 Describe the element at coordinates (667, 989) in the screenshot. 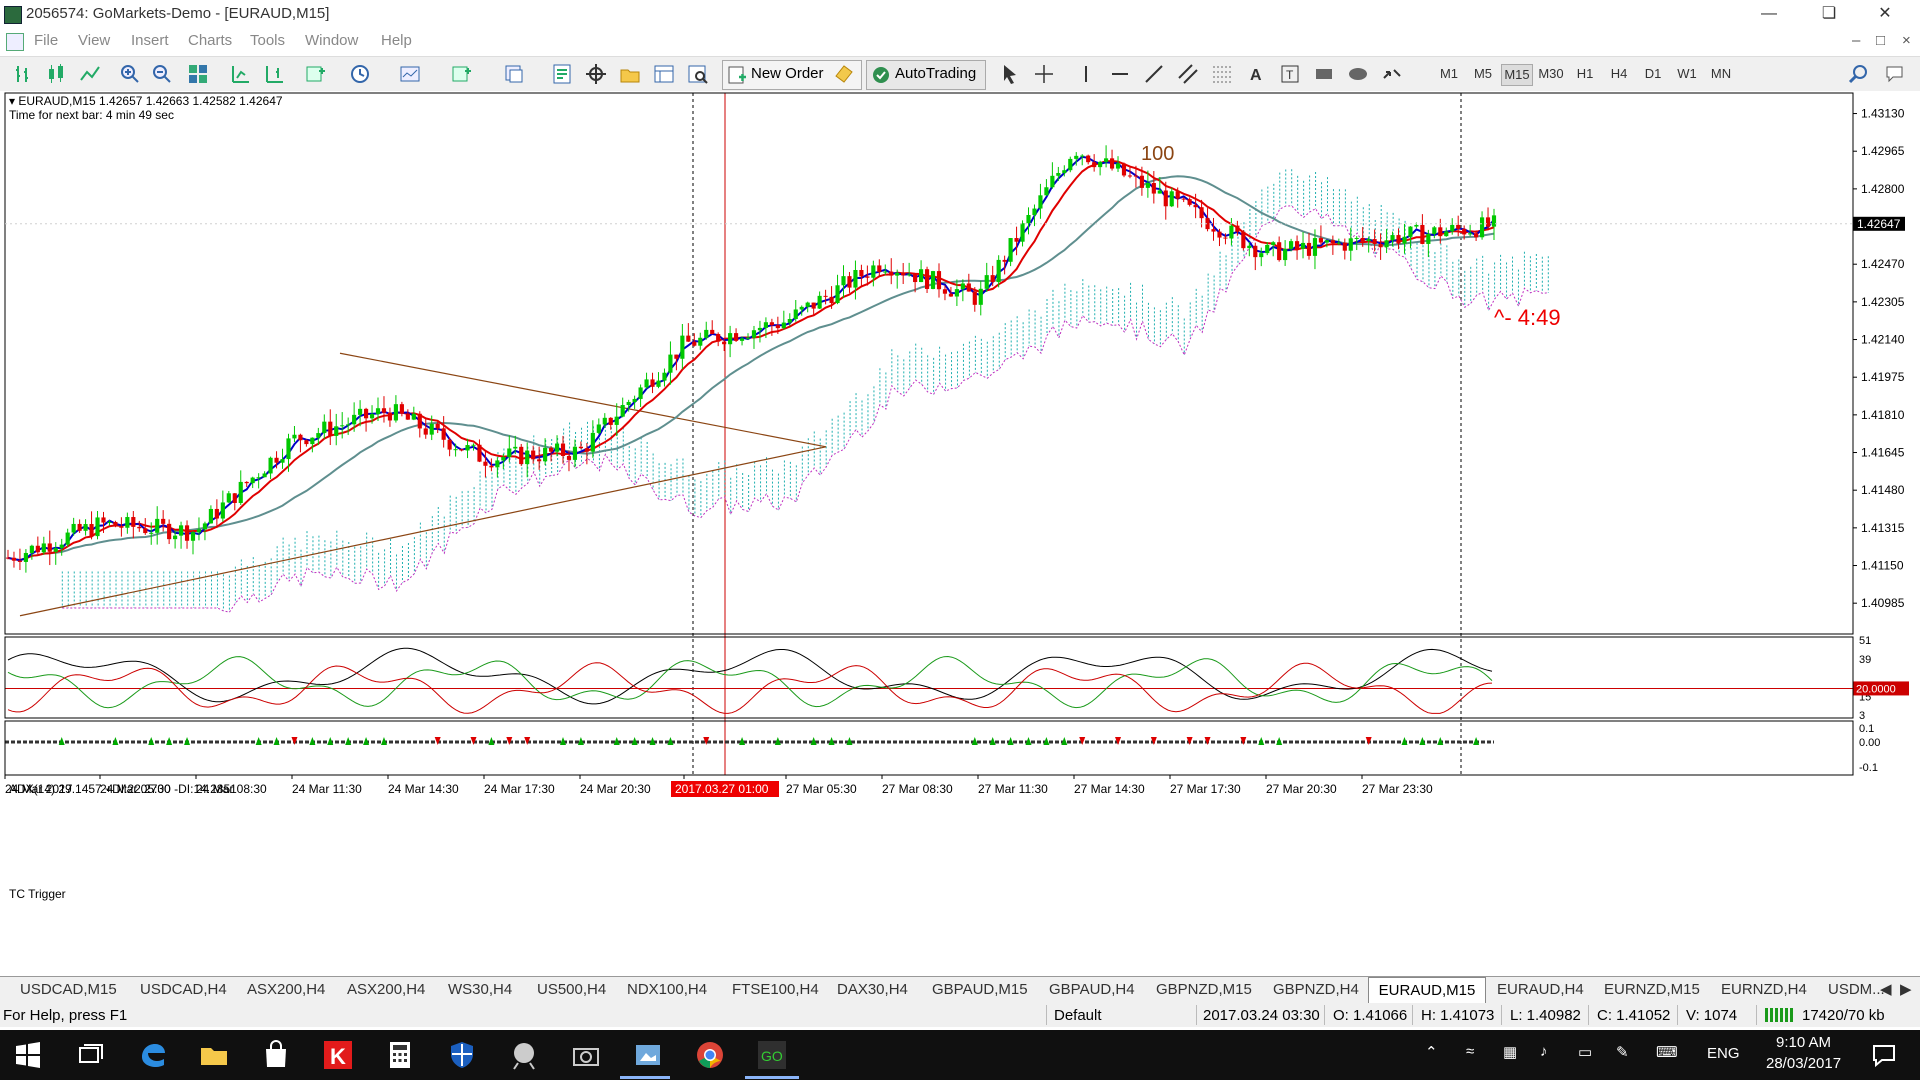

I see `tab-ndx100-h4: NDX100,H4` at that location.